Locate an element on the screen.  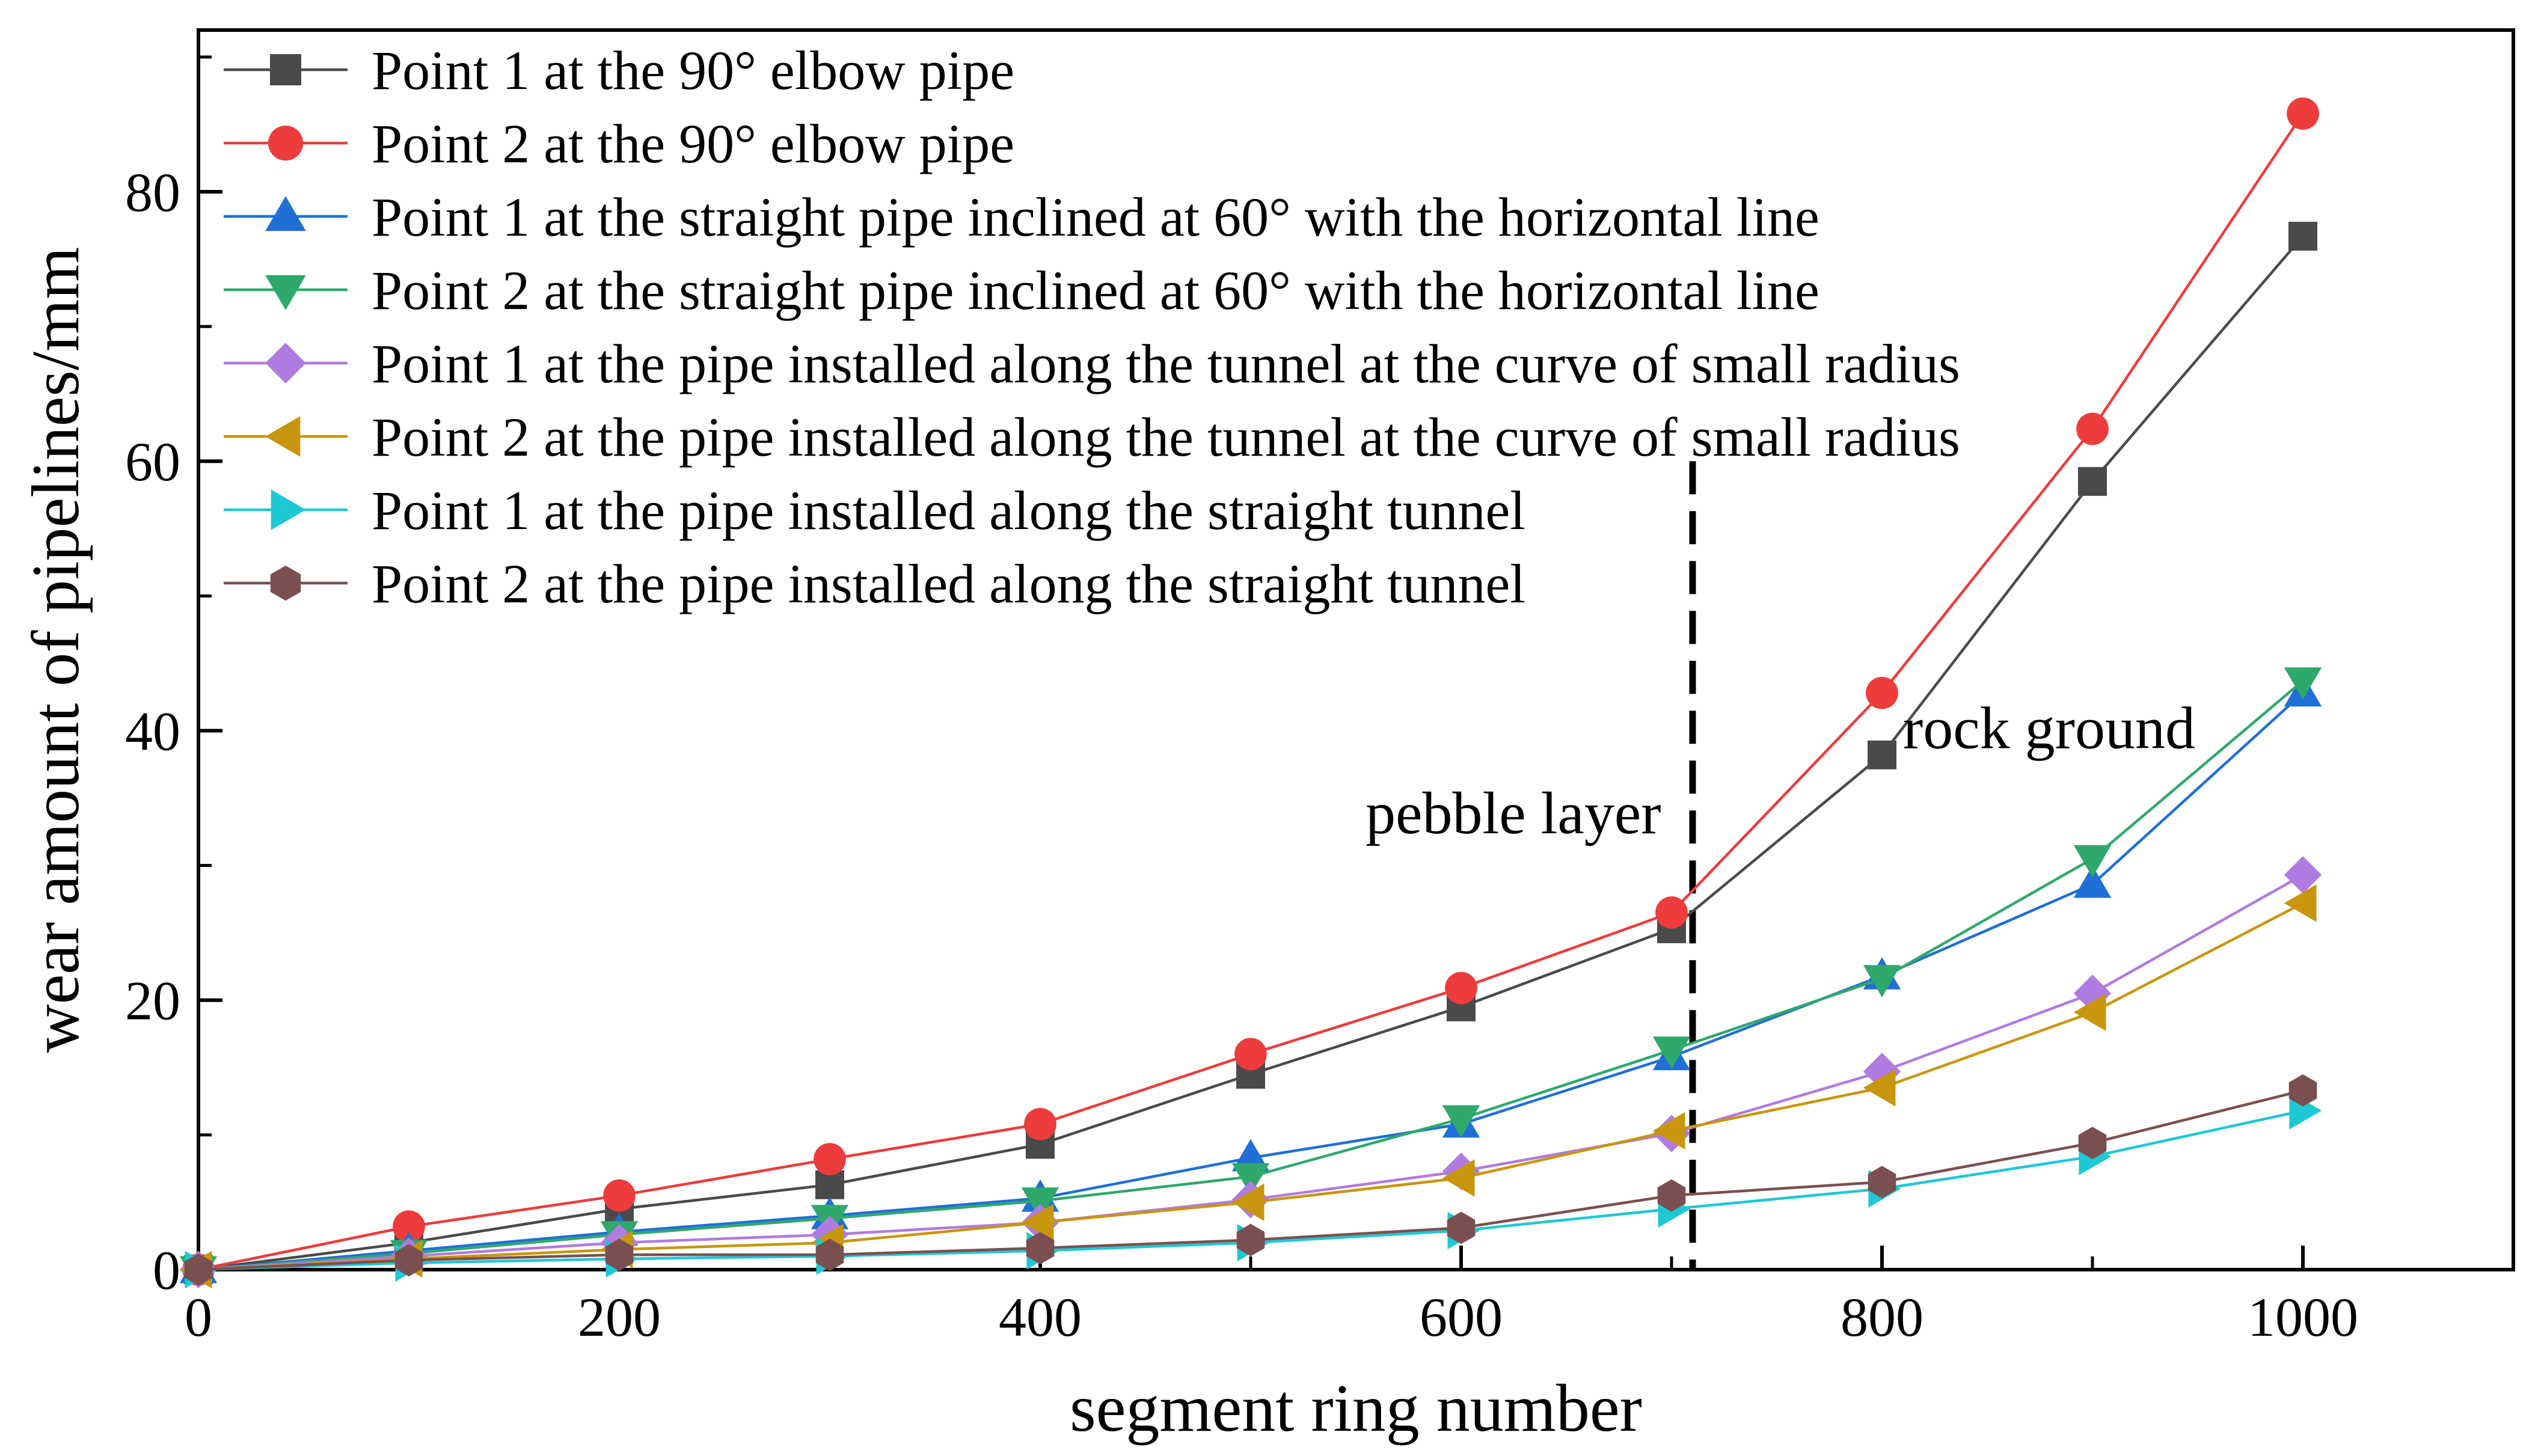
y-tick-label: 20 is located at coordinates (152, 1001).